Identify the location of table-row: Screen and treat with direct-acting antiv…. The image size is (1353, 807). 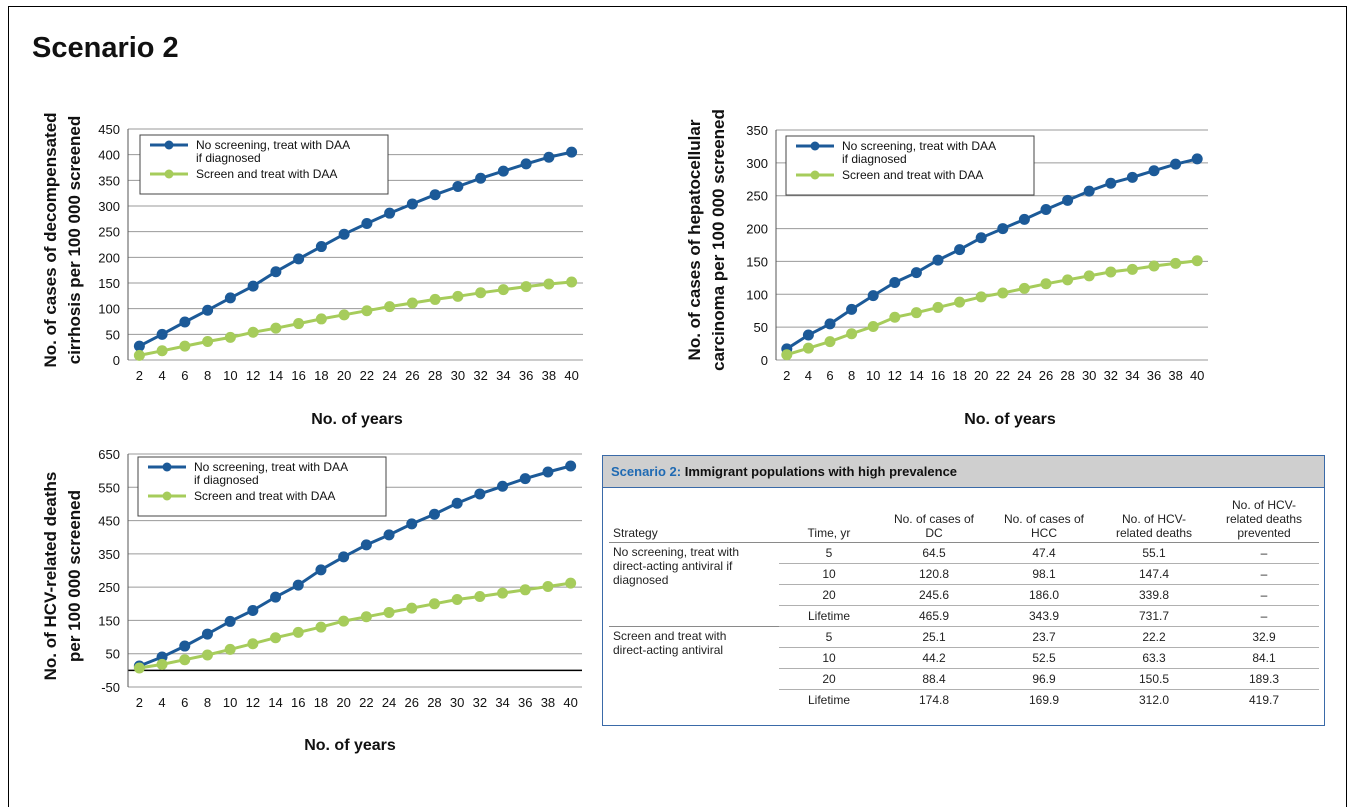
(964, 668).